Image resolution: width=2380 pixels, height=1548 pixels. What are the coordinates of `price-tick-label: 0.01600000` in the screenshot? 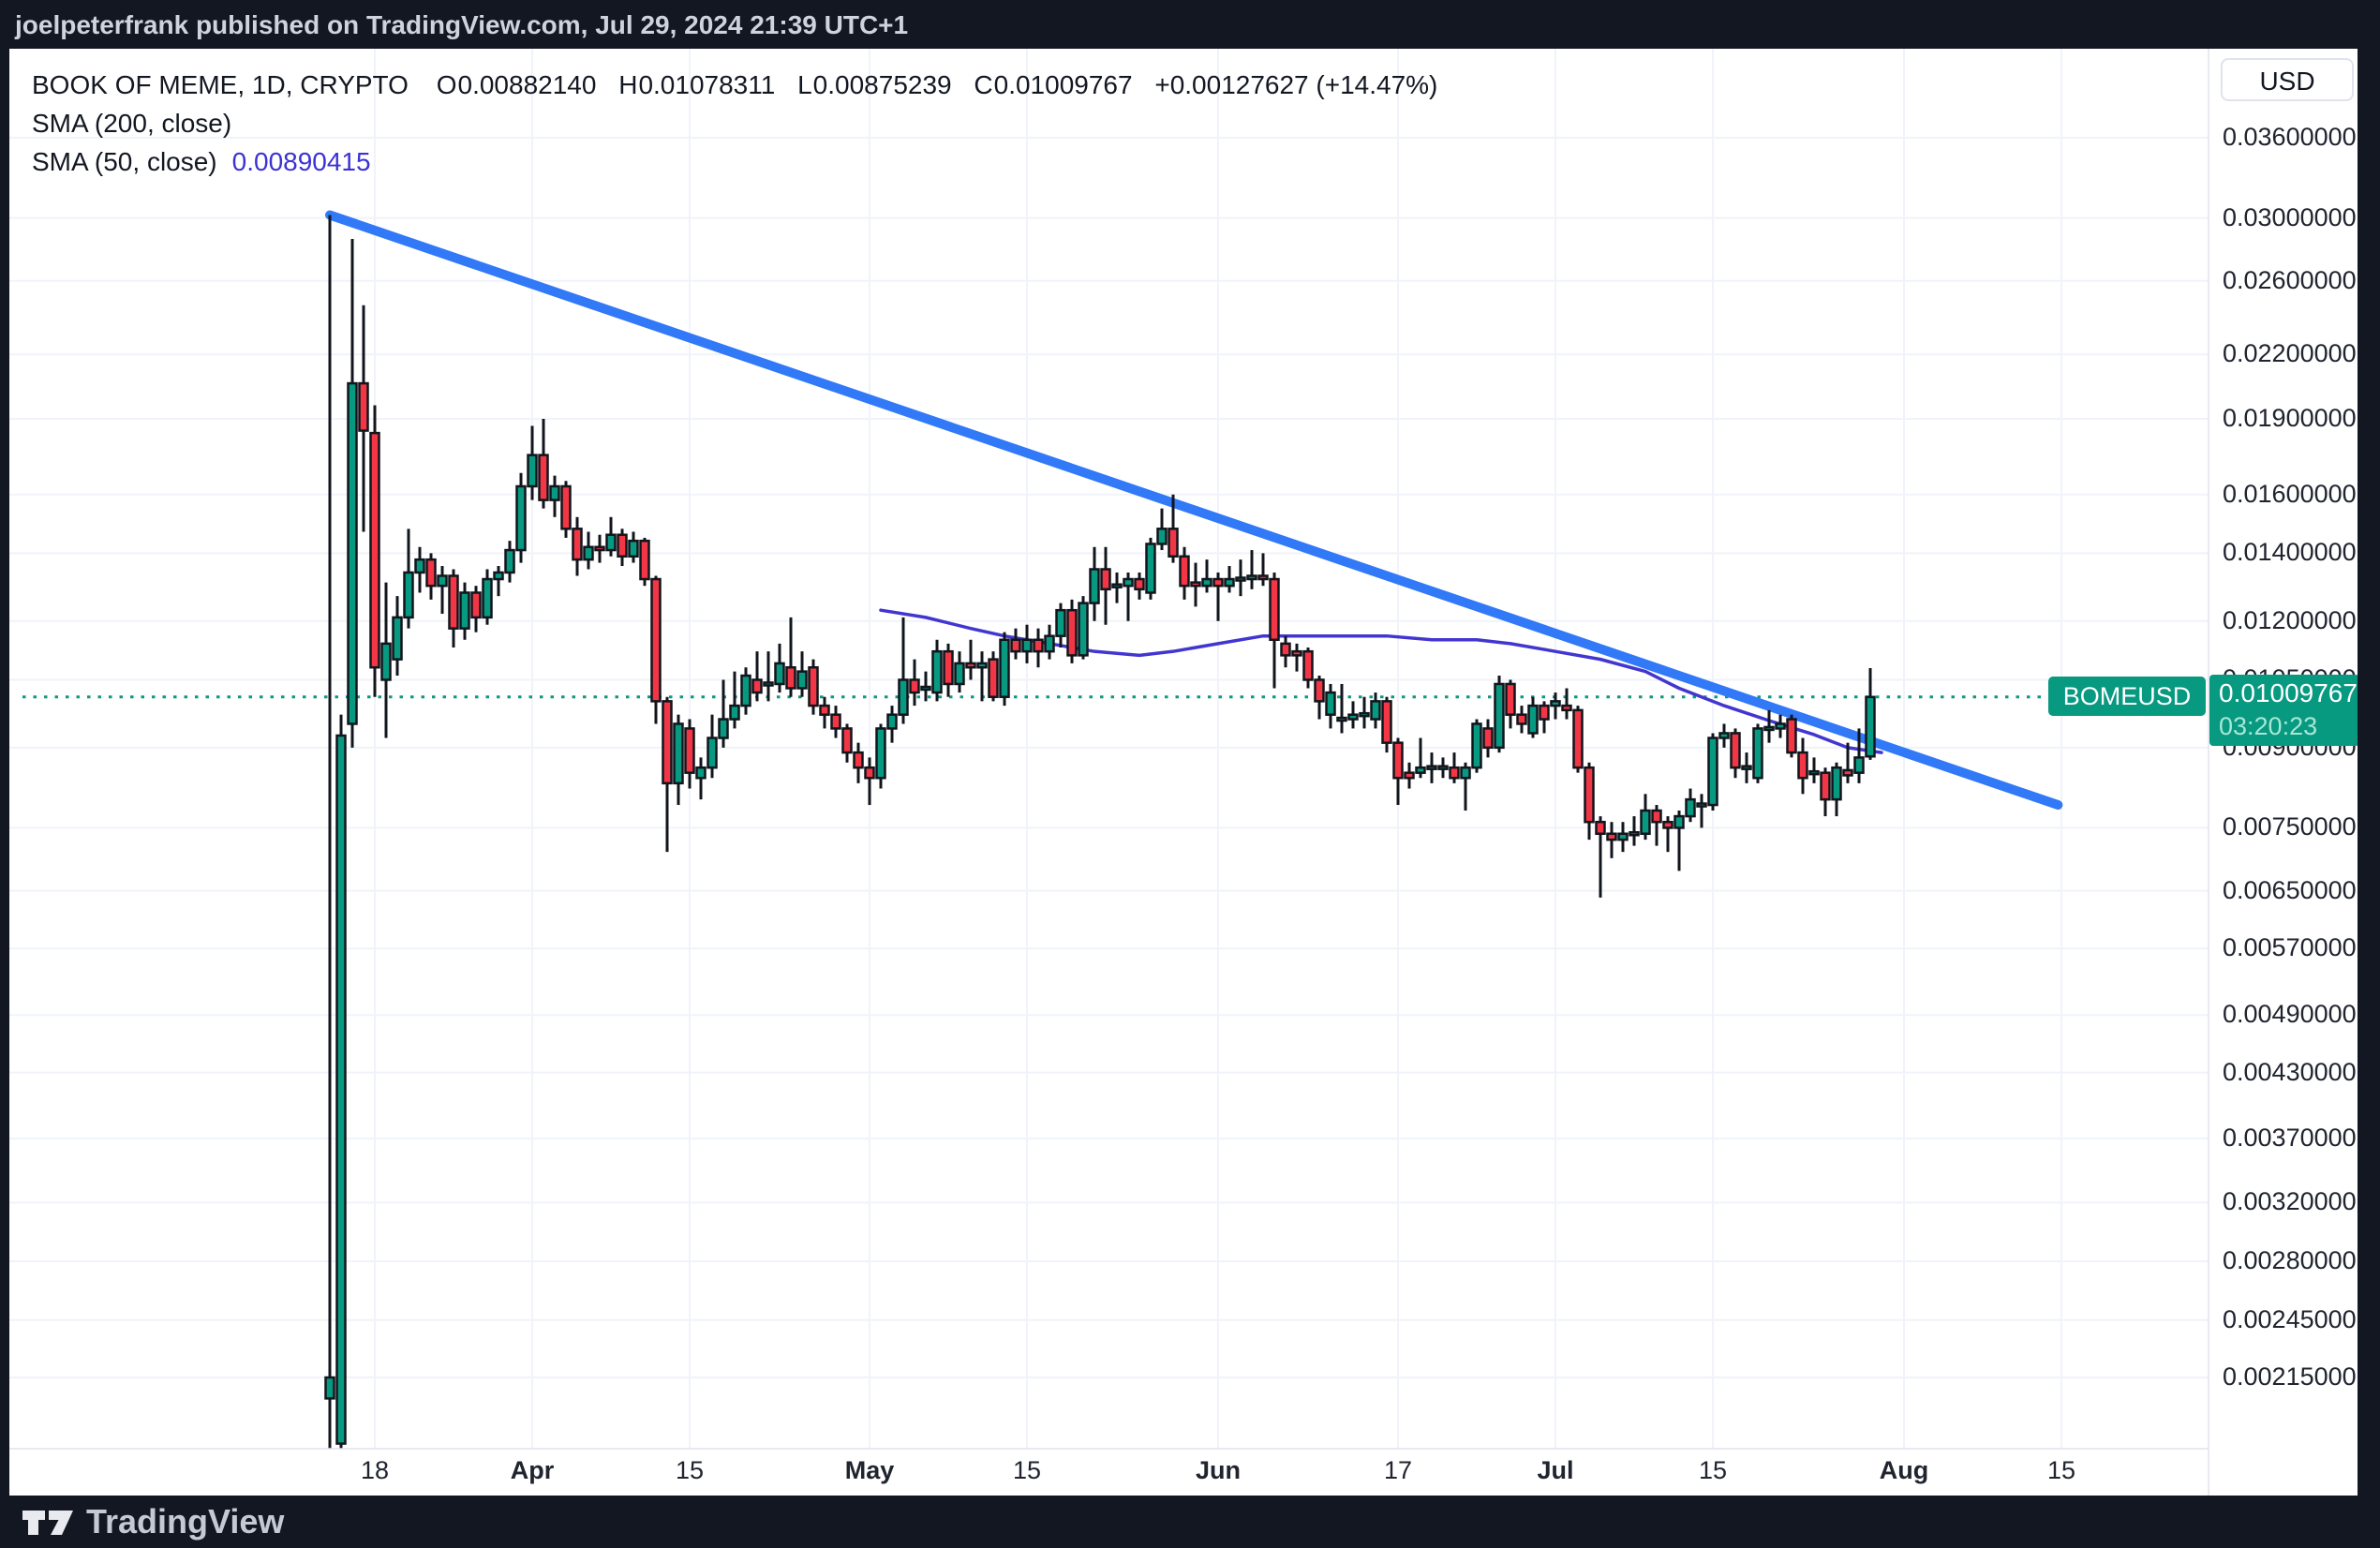 It's located at (2290, 494).